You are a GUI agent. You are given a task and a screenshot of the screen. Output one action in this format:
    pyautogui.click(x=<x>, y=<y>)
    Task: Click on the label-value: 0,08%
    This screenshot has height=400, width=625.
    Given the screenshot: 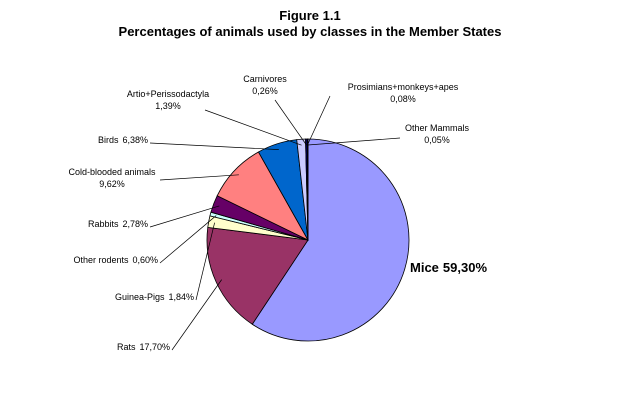 What is the action you would take?
    pyautogui.click(x=403, y=99)
    